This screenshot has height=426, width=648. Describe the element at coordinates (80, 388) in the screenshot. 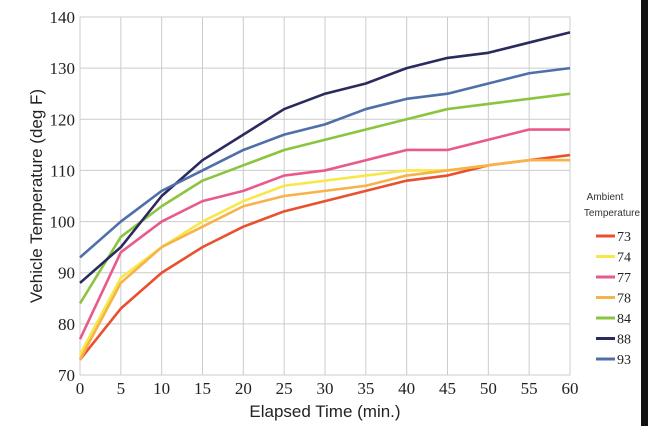

I see `x-tick-label: 0` at that location.